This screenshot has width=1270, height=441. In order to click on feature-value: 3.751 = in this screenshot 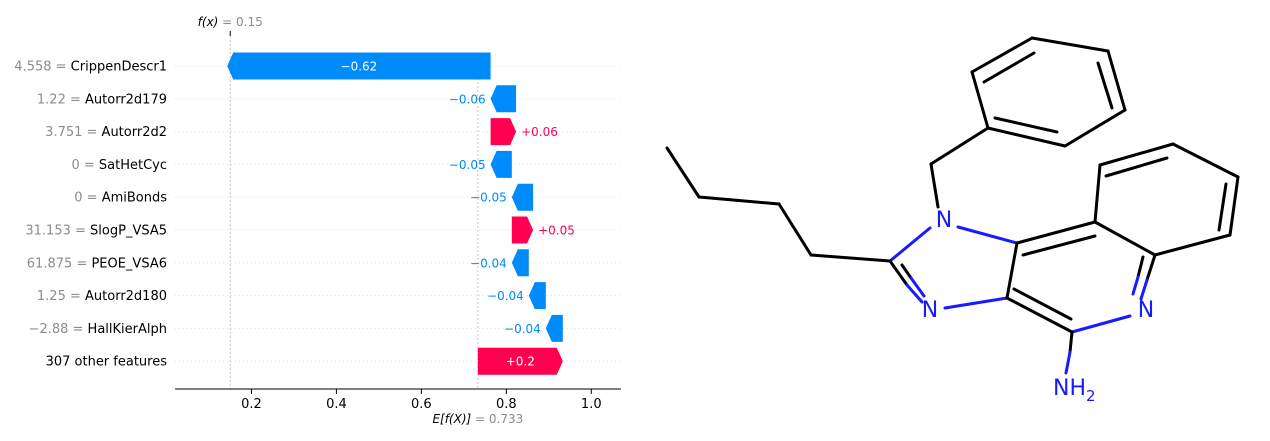, I will do `click(73, 132)`.